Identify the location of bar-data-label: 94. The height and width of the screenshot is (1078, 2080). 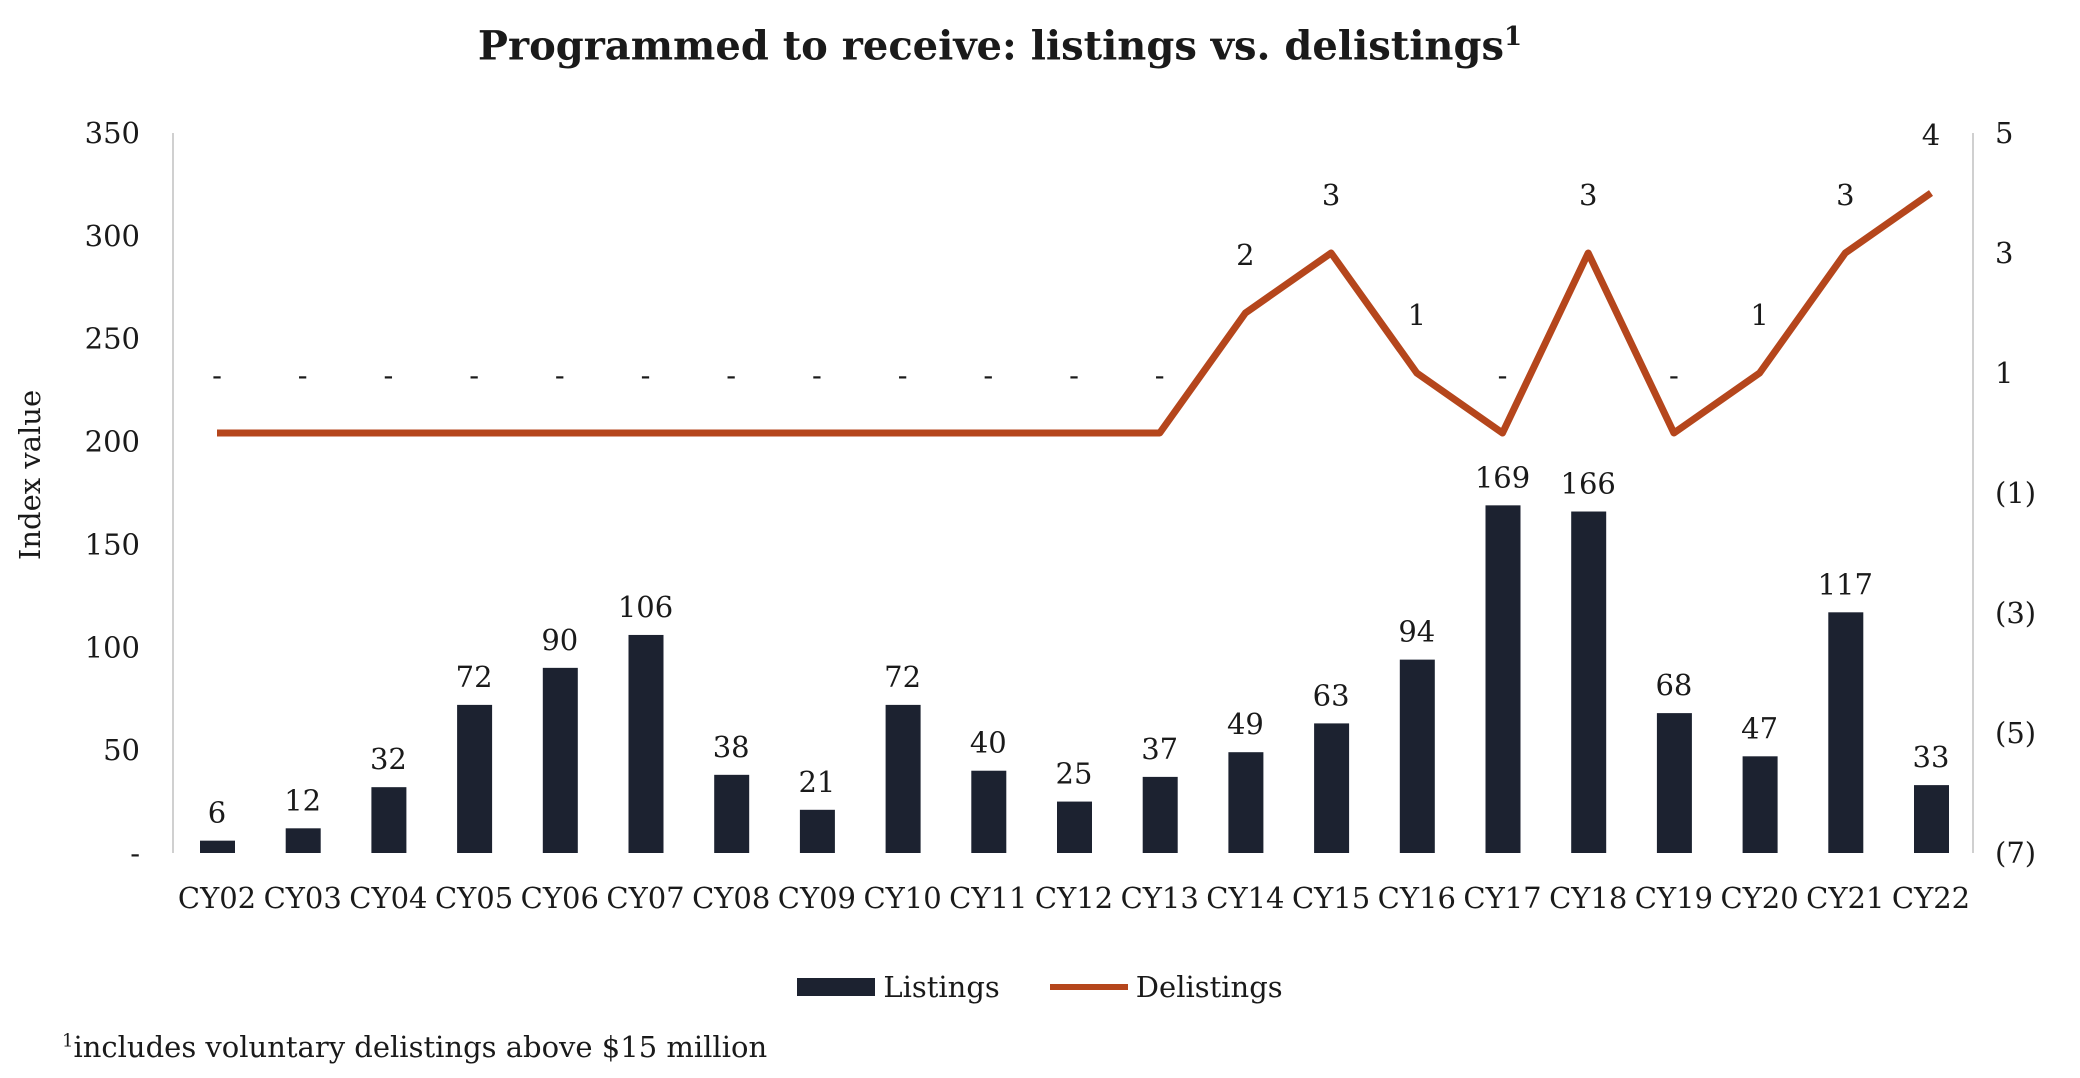
(1416, 632).